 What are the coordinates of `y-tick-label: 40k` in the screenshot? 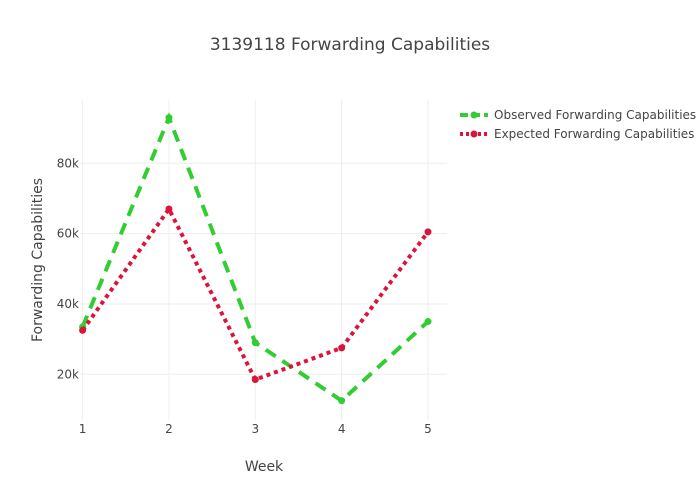 It's located at (68, 304).